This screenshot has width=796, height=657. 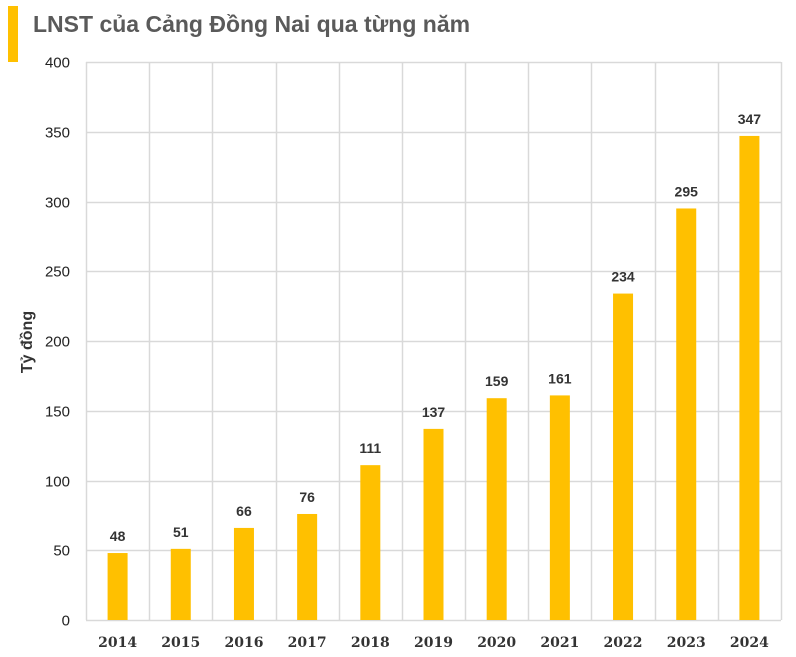 What do you see at coordinates (559, 507) in the screenshot?
I see `bar-2021` at bounding box center [559, 507].